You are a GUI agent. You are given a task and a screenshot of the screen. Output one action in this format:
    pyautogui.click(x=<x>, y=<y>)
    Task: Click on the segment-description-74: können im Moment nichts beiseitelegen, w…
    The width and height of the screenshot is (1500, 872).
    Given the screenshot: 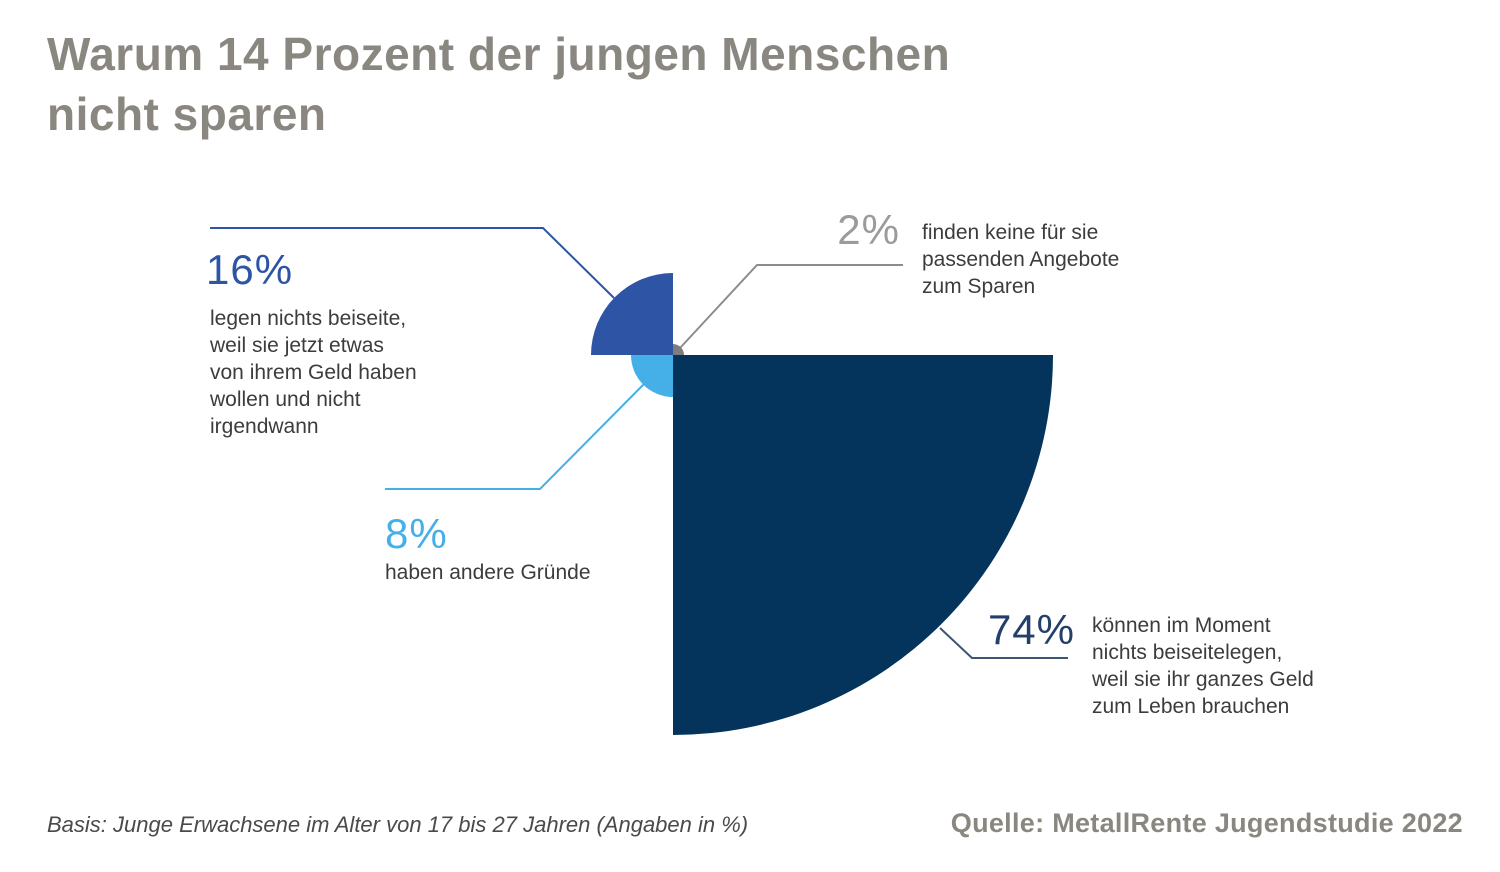 What is the action you would take?
    pyautogui.click(x=1203, y=666)
    